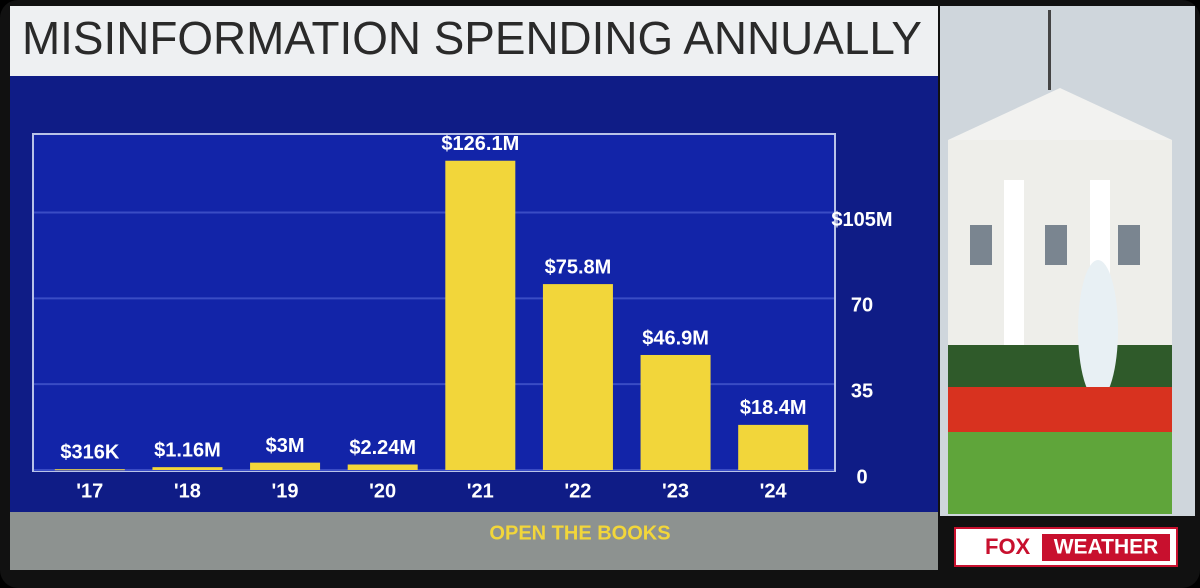 The height and width of the screenshot is (588, 1200). I want to click on value-label: $126.1M, so click(480, 144).